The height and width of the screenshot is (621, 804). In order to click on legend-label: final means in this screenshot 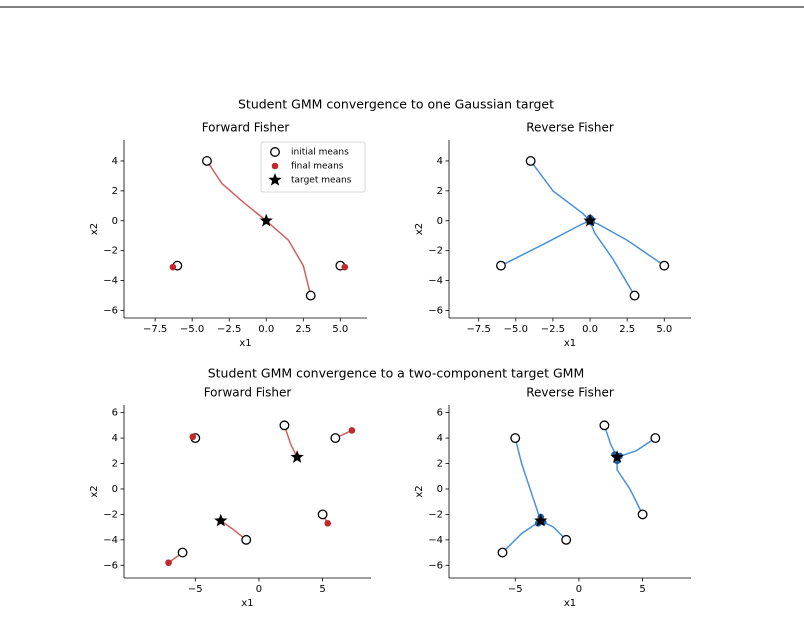, I will do `click(317, 167)`.